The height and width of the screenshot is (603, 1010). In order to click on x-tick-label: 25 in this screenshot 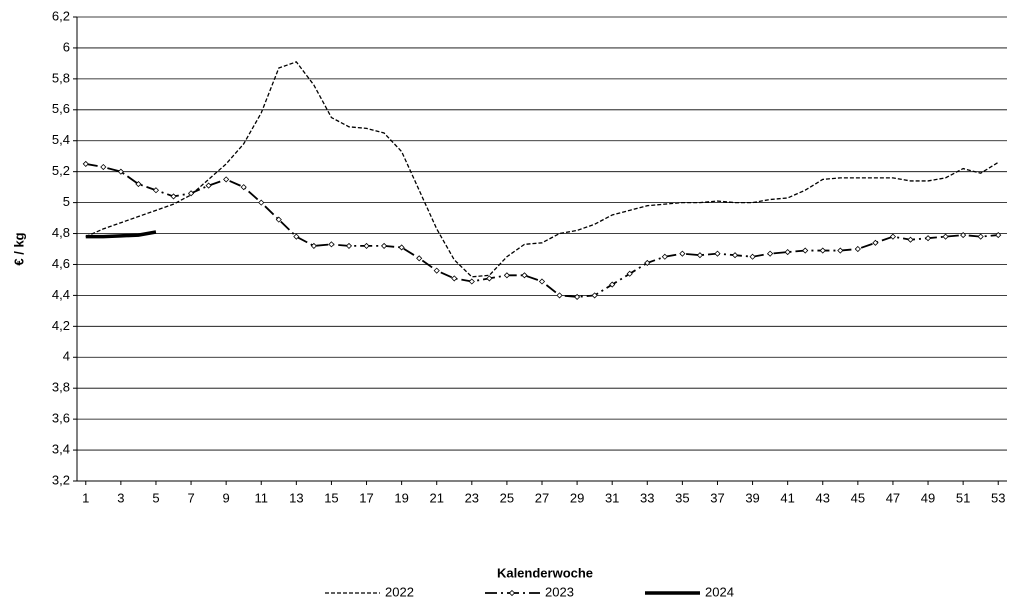, I will do `click(507, 497)`.